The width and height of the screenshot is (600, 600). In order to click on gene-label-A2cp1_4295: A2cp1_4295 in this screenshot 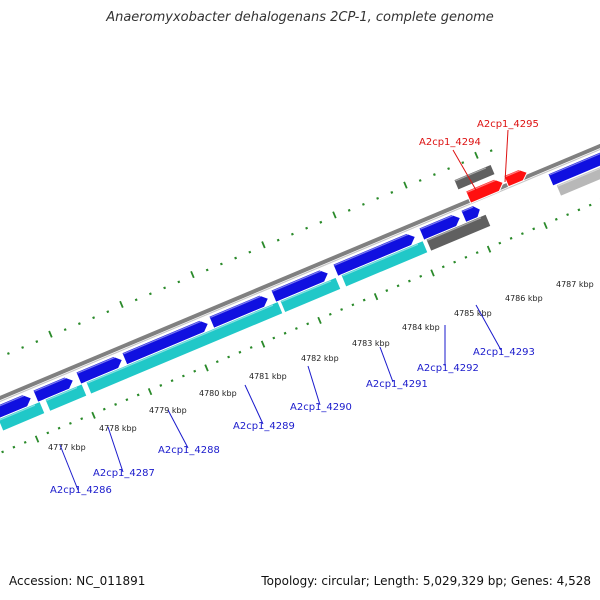, I will do `click(508, 124)`.